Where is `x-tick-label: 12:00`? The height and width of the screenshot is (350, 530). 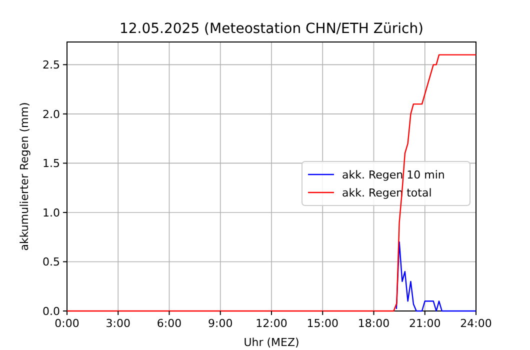
x-tick-label: 12:00 is located at coordinates (272, 323).